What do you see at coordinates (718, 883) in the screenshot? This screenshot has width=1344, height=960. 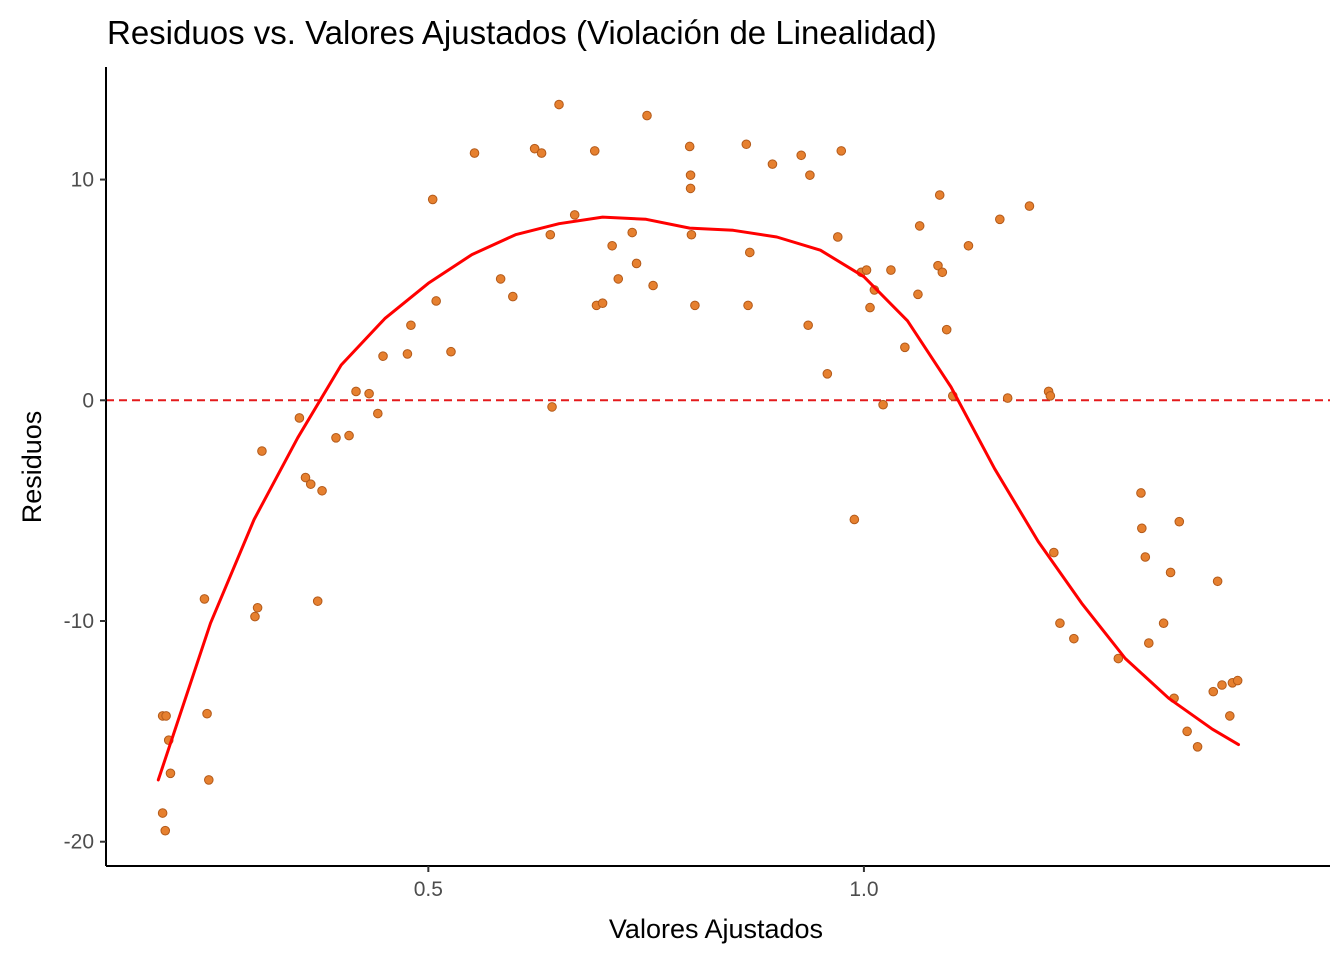 I see `x-axis: 0.5 1.0` at bounding box center [718, 883].